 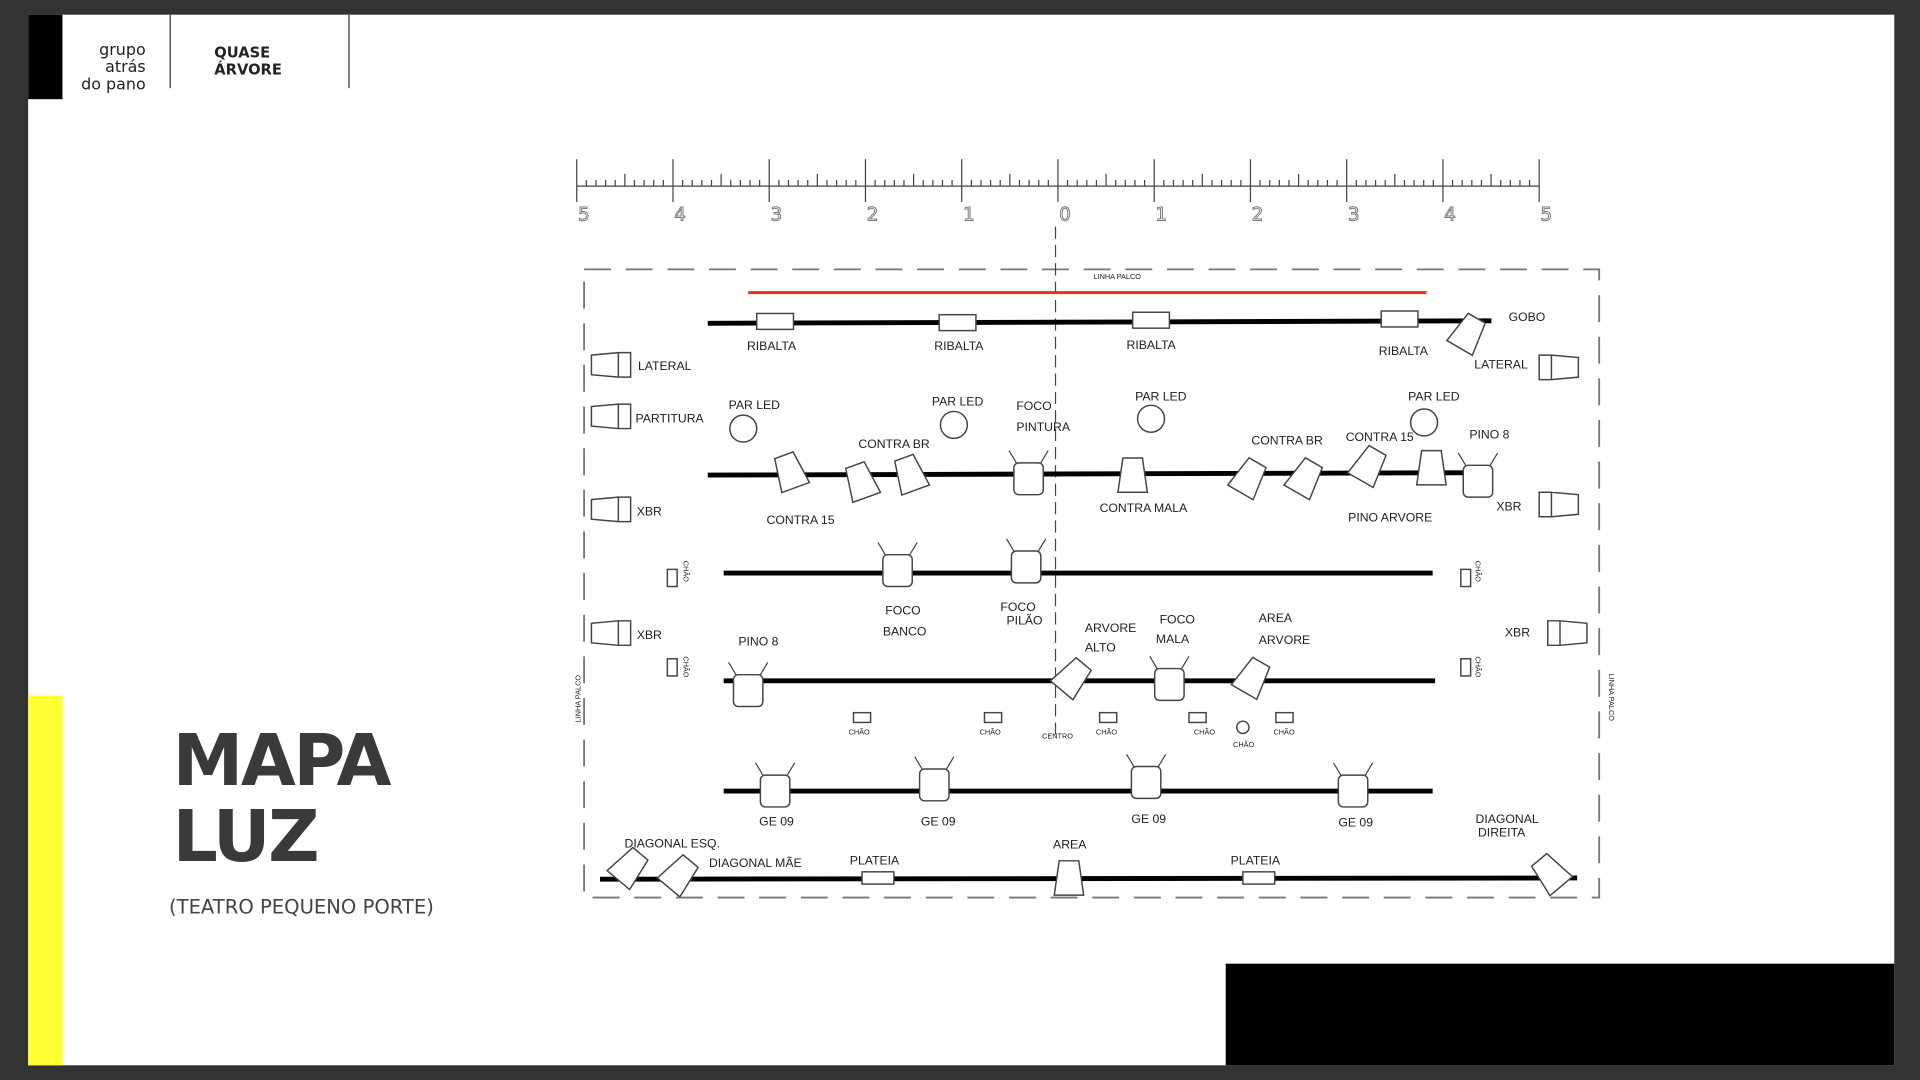 What do you see at coordinates (1527, 317) in the screenshot?
I see `diagram-label: GOBO` at bounding box center [1527, 317].